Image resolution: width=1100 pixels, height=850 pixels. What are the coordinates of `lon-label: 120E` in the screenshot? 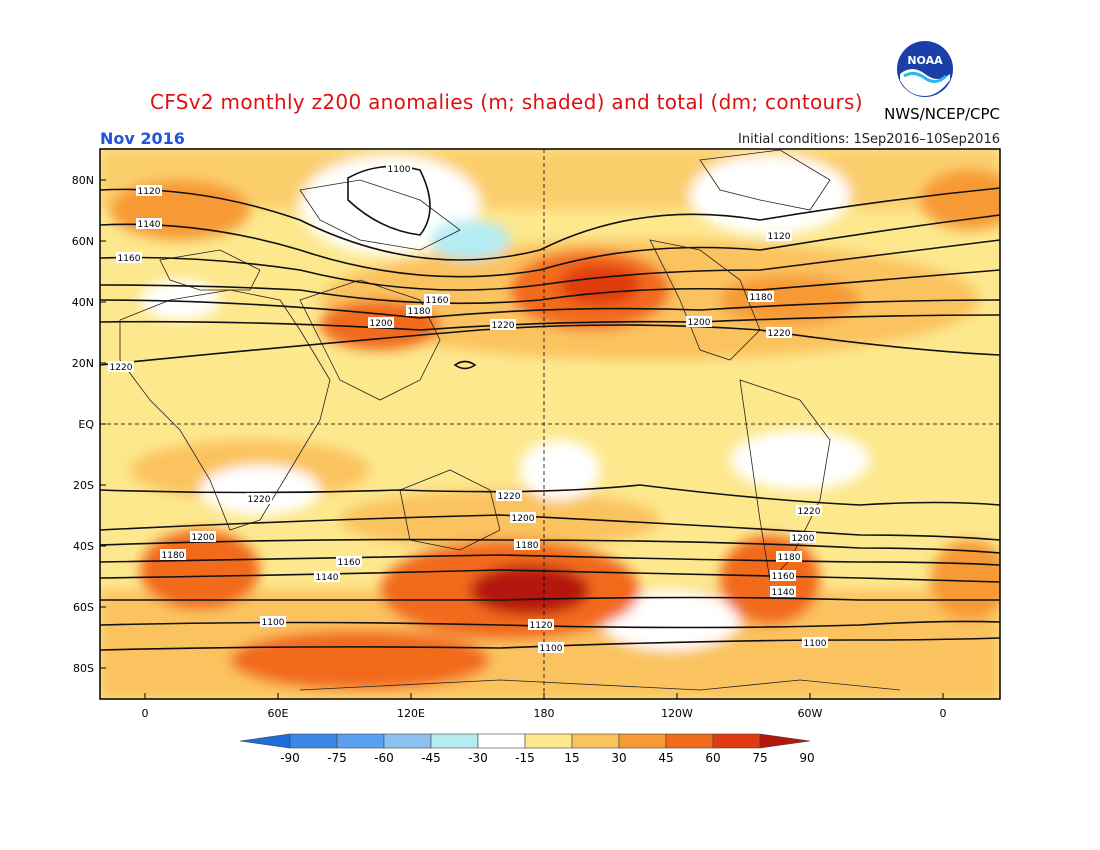 It's located at (411, 713).